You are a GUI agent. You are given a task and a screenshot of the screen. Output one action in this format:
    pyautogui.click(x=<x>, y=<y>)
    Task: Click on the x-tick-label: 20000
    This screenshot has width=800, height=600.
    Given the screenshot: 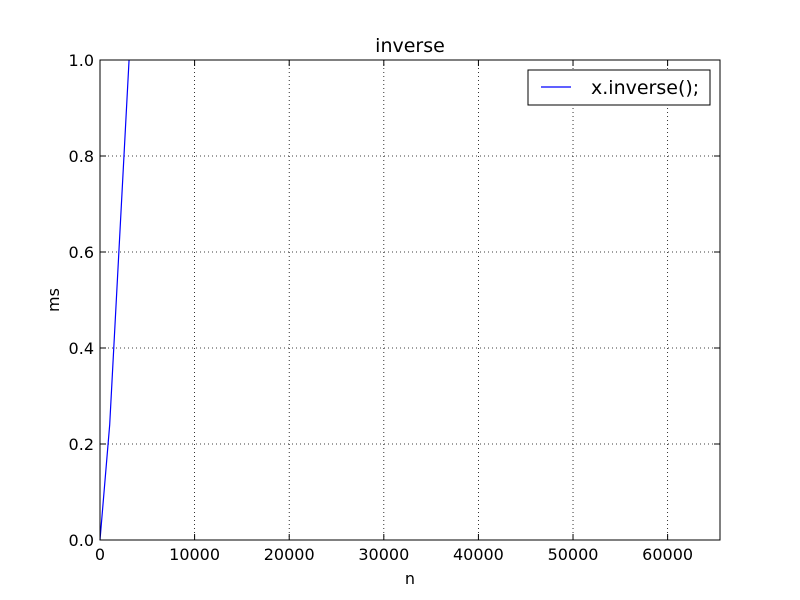 What is the action you would take?
    pyautogui.click(x=289, y=554)
    